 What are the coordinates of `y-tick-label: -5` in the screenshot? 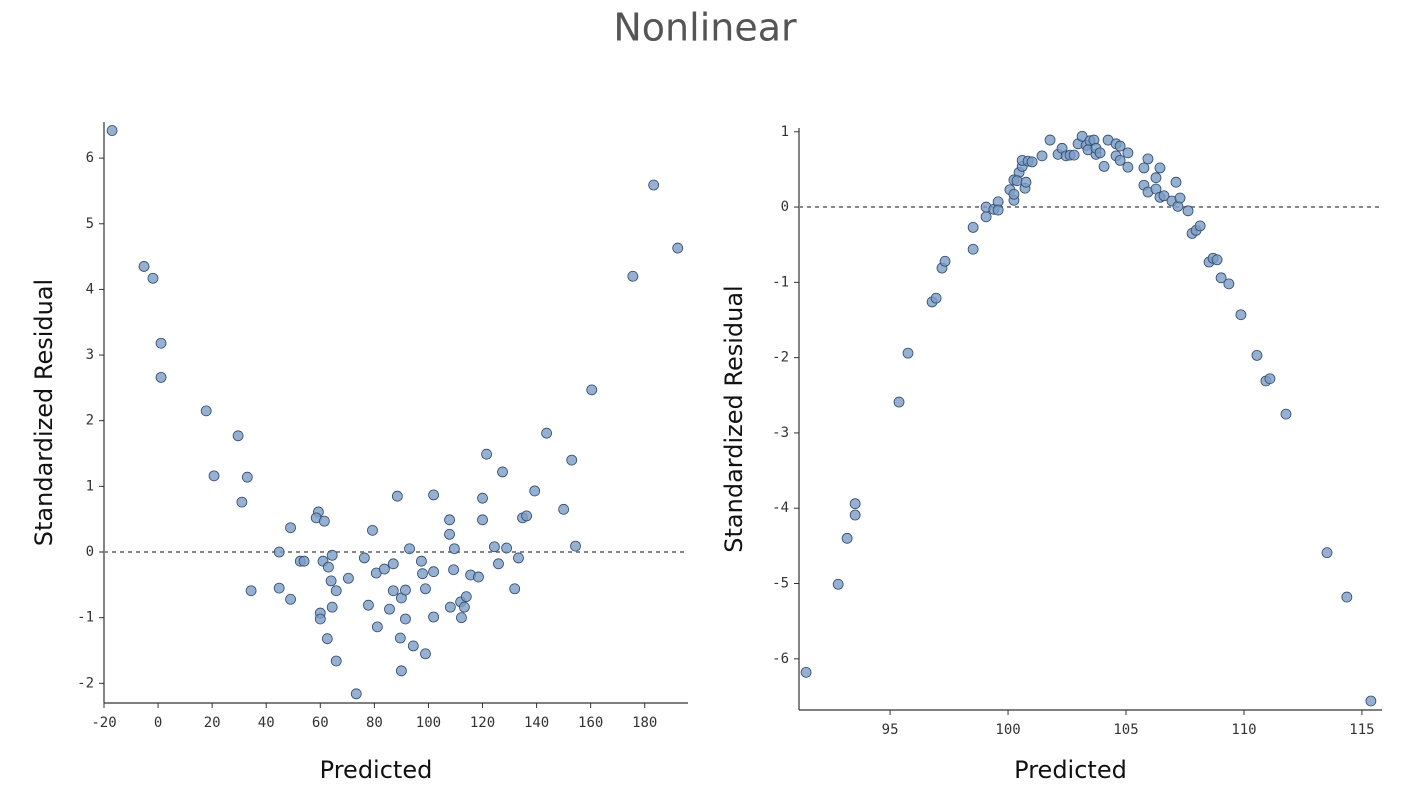 It's located at (780, 584).